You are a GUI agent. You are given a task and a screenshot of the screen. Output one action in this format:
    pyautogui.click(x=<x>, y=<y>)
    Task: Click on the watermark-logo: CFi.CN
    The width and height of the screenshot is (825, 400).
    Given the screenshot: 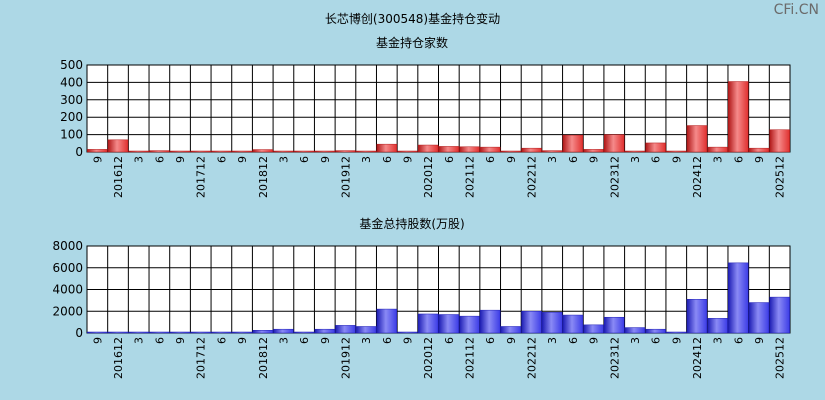 What is the action you would take?
    pyautogui.click(x=796, y=10)
    